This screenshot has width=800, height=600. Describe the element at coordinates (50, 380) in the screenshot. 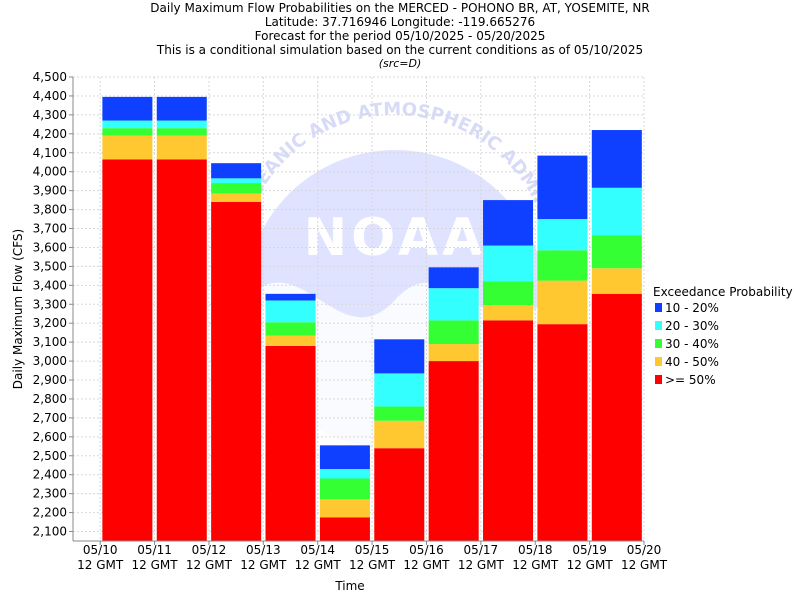

I see `y-tick-label: 2,900` at that location.